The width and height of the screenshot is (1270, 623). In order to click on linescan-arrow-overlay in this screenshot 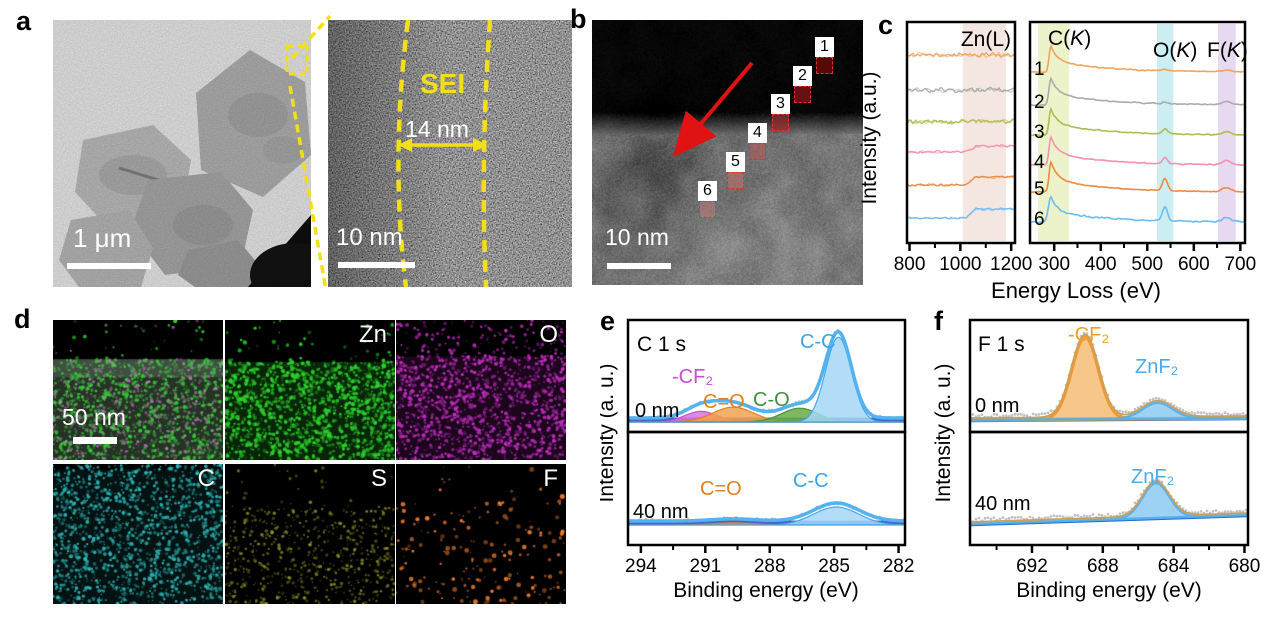, I will do `click(713, 109)`.